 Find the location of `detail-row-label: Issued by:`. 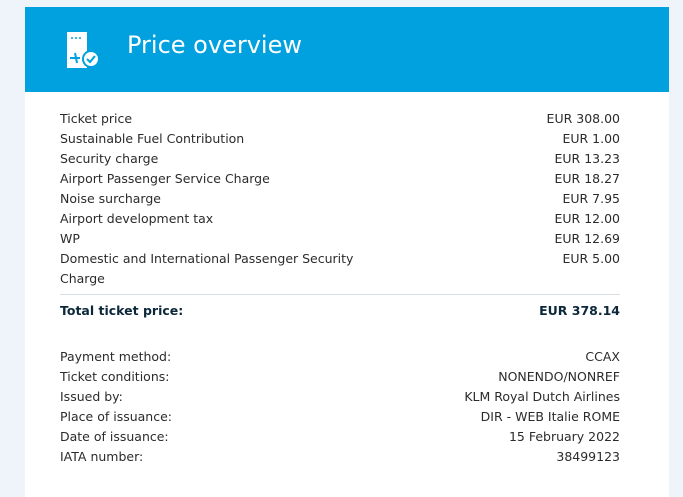

detail-row-label: Issued by: is located at coordinates (91, 396).